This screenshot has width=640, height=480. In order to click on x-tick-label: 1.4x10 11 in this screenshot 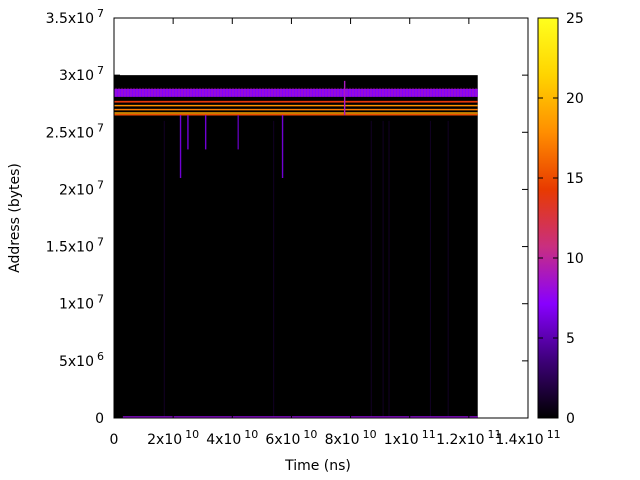, I will do `click(527, 438)`.